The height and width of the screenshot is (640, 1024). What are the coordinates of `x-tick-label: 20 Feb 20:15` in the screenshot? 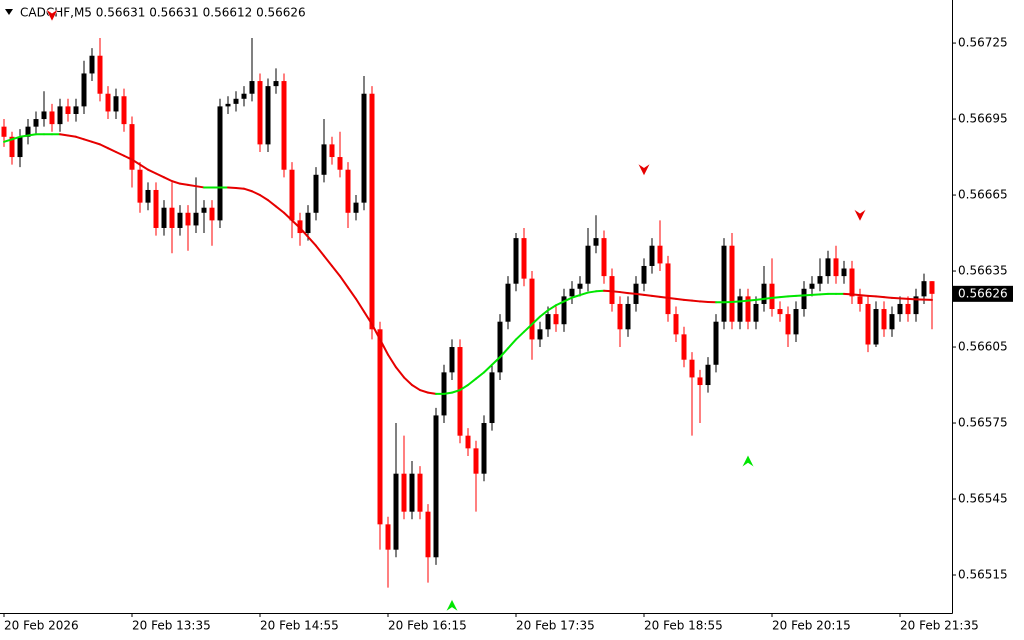 It's located at (811, 626).